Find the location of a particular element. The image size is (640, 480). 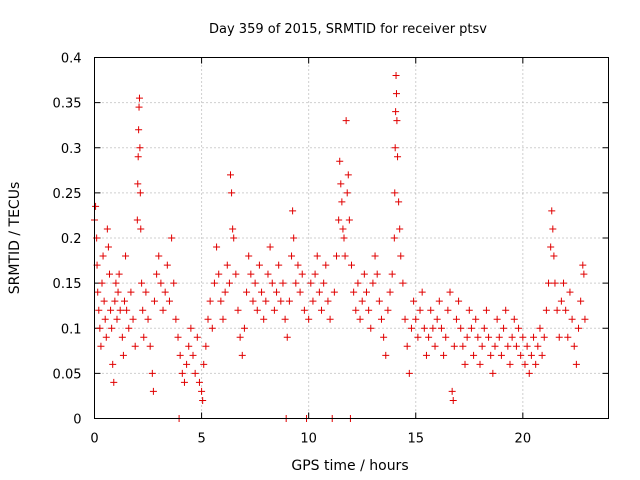

y-tick-label: 0 is located at coordinates (77, 420).